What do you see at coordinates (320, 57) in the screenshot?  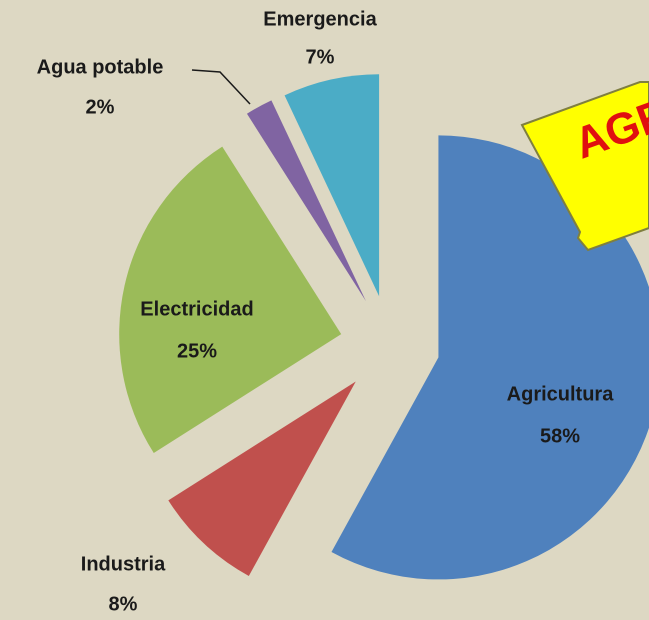 I see `slice-value-label: 7%` at bounding box center [320, 57].